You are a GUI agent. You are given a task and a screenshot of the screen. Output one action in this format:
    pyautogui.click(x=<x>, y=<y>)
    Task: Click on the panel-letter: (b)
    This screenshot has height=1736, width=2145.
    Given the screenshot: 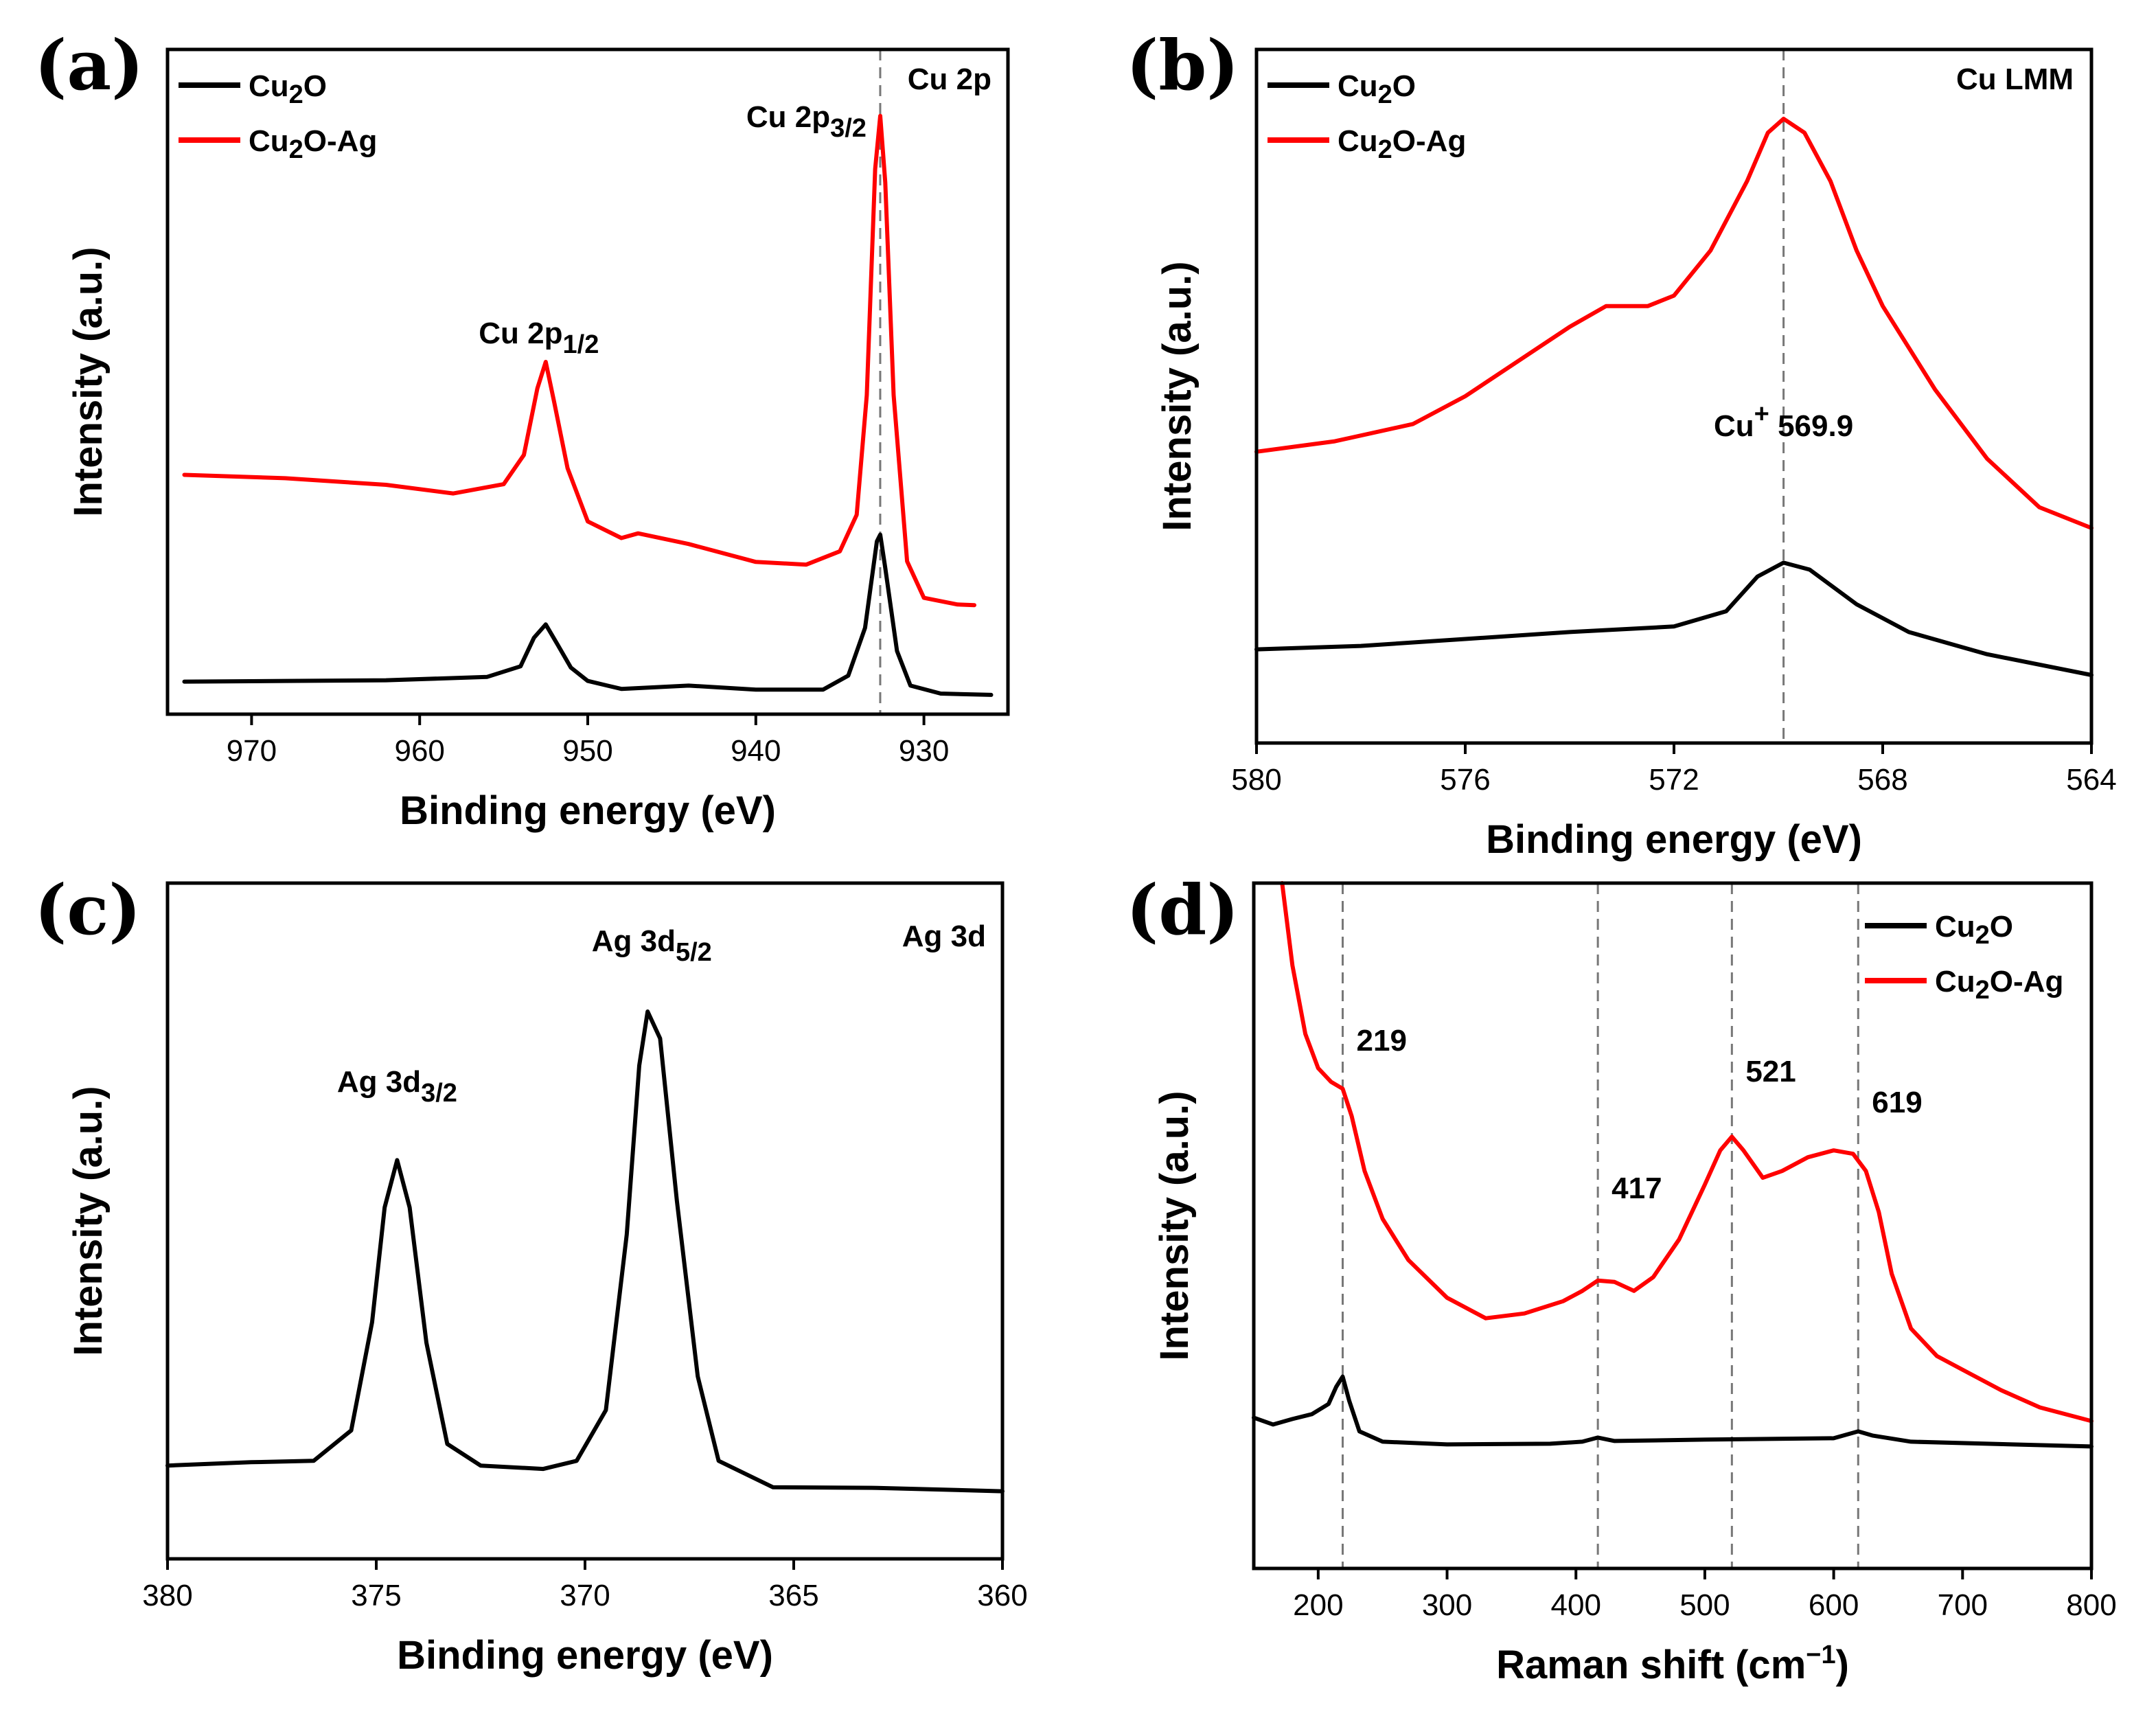 What is the action you would take?
    pyautogui.click(x=1182, y=65)
    